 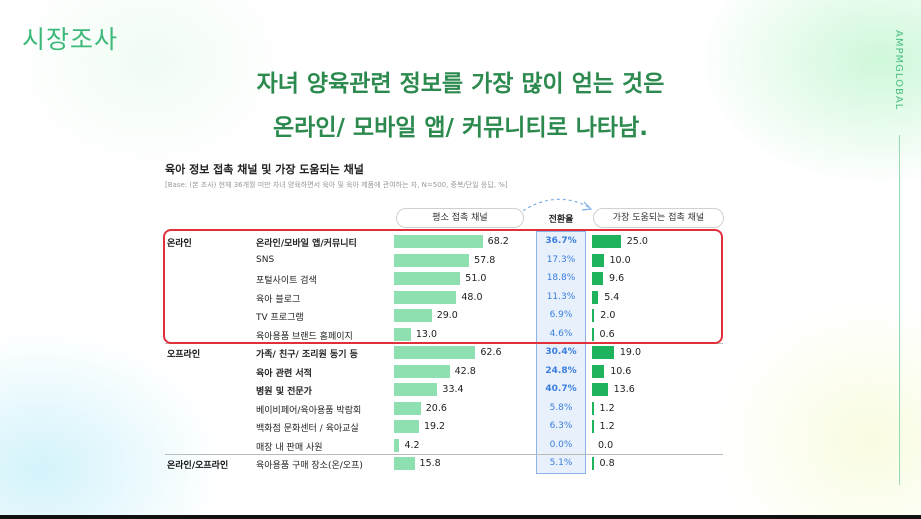 I want to click on contact-channel-value: 13.0, so click(x=426, y=334).